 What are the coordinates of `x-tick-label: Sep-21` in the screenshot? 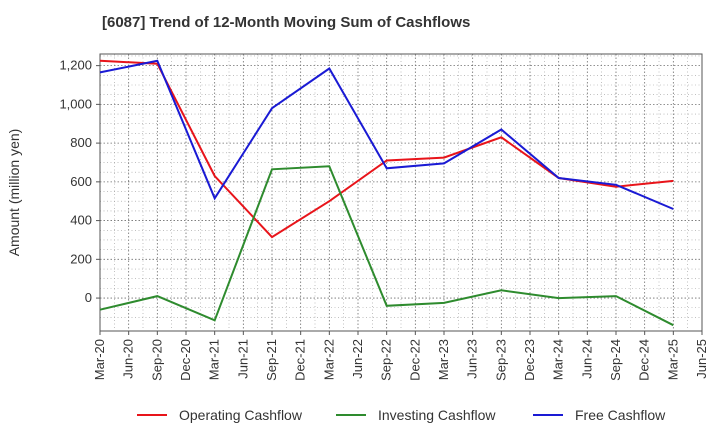 It's located at (271, 360).